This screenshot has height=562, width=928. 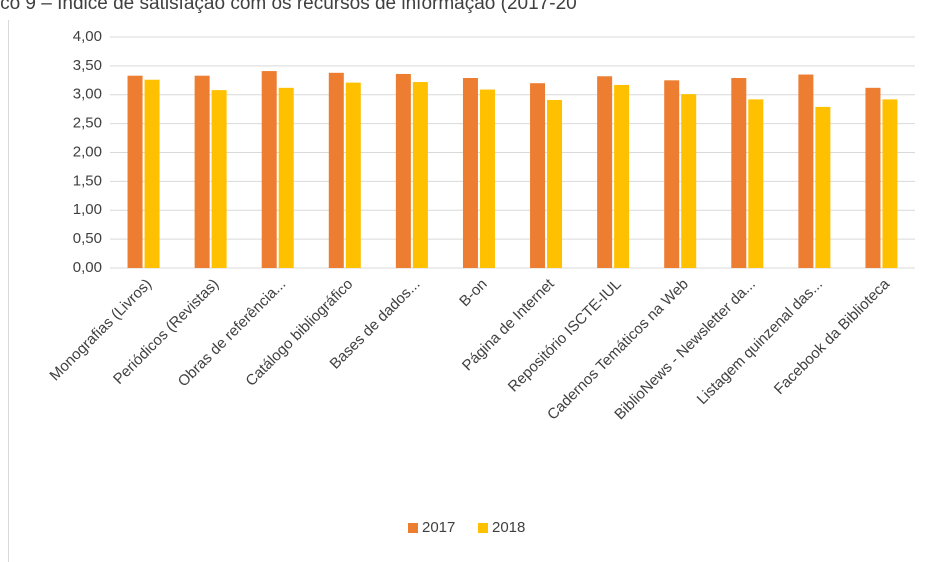 I want to click on y-tick-label: 0,50, so click(x=87, y=238).